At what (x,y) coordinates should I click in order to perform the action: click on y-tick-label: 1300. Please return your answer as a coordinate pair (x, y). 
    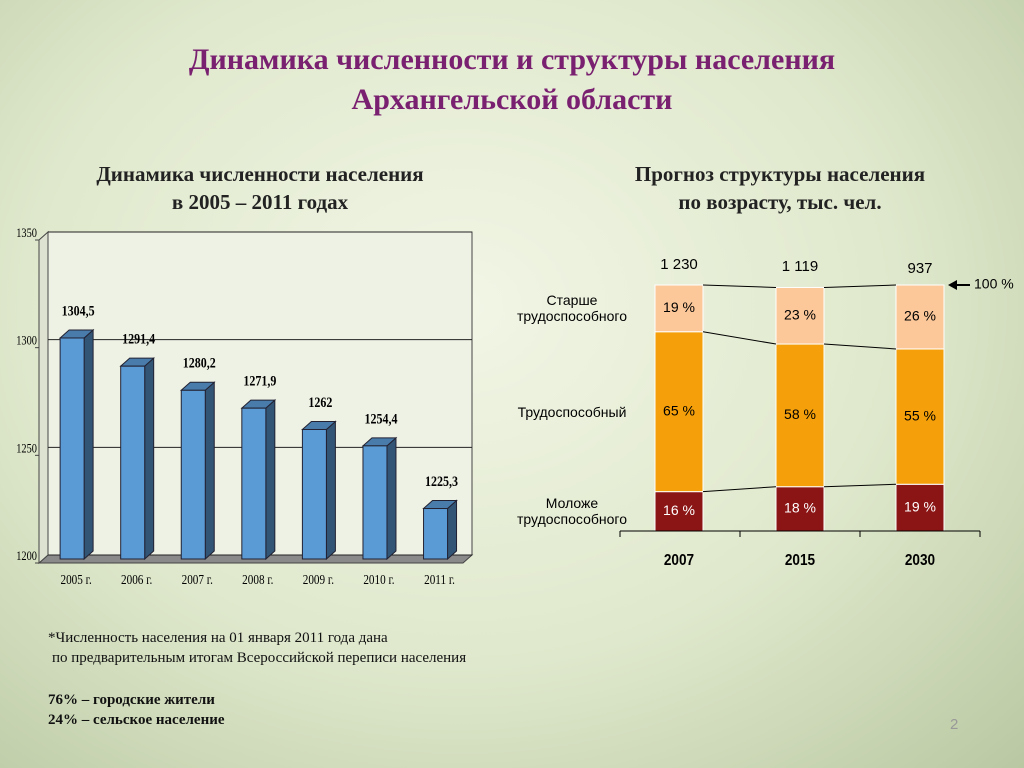
    Looking at the image, I should click on (26, 341).